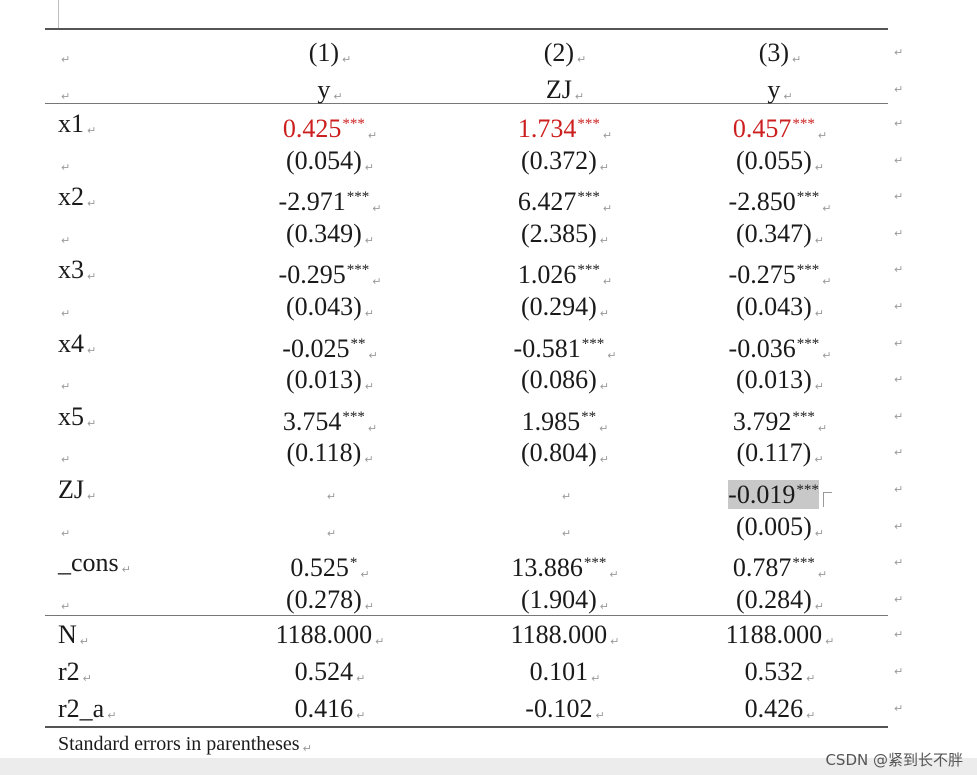 The width and height of the screenshot is (977, 775). What do you see at coordinates (559, 634) in the screenshot?
I see `value-text: 1188.000` at bounding box center [559, 634].